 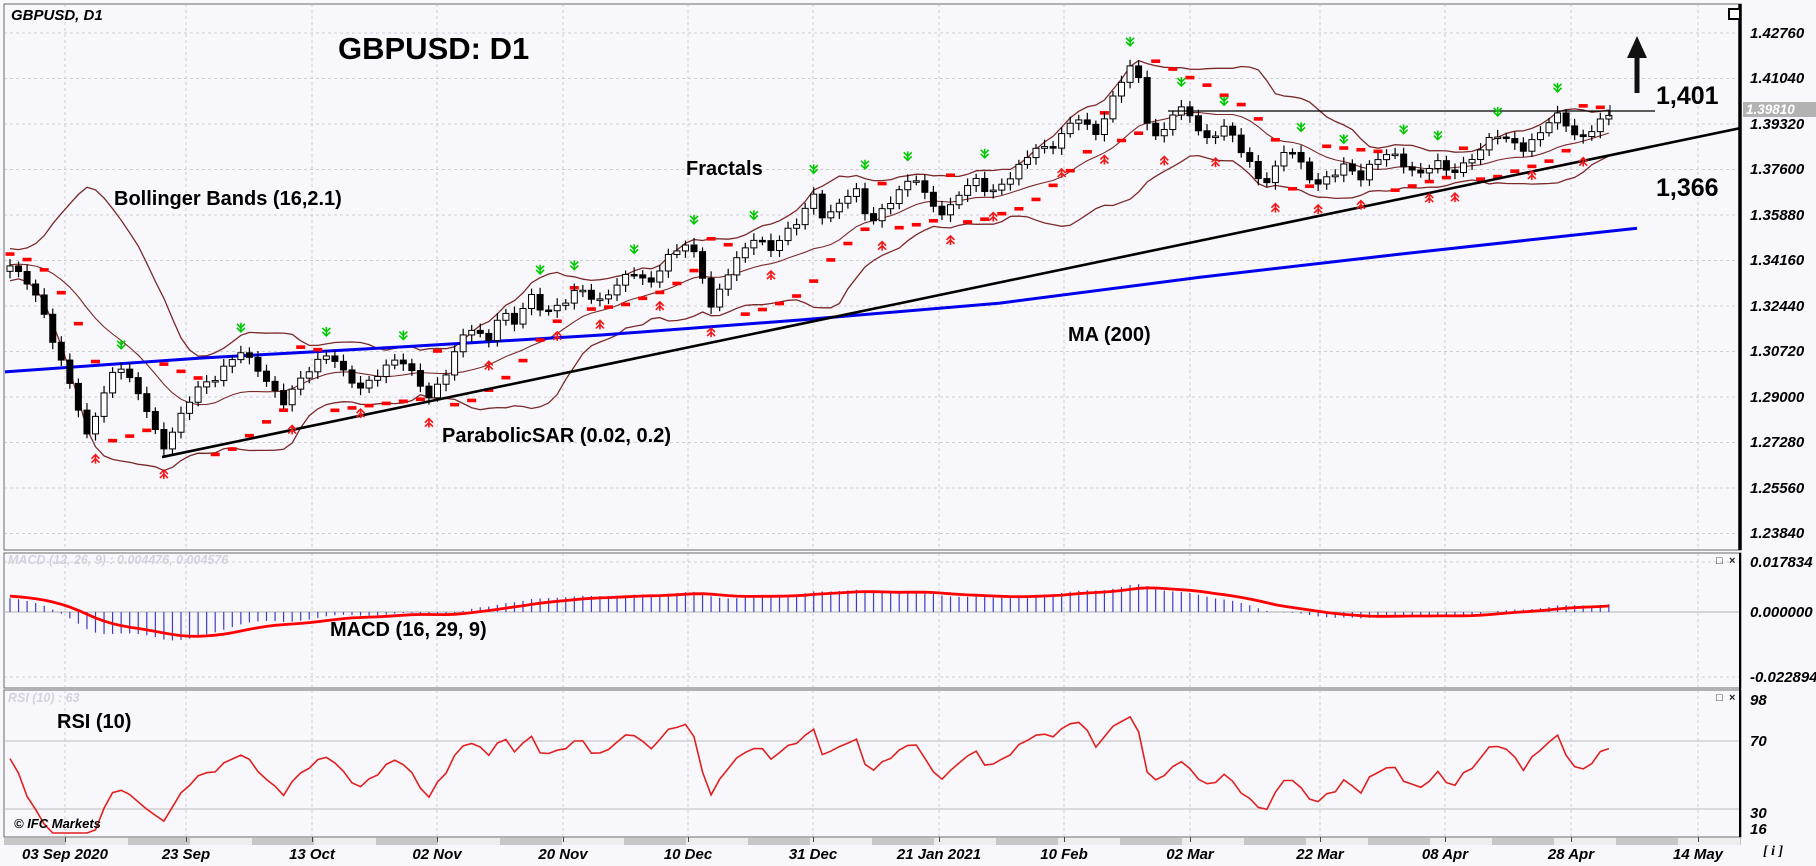 What do you see at coordinates (1445, 854) in the screenshot?
I see `date-label: 08 Apr` at bounding box center [1445, 854].